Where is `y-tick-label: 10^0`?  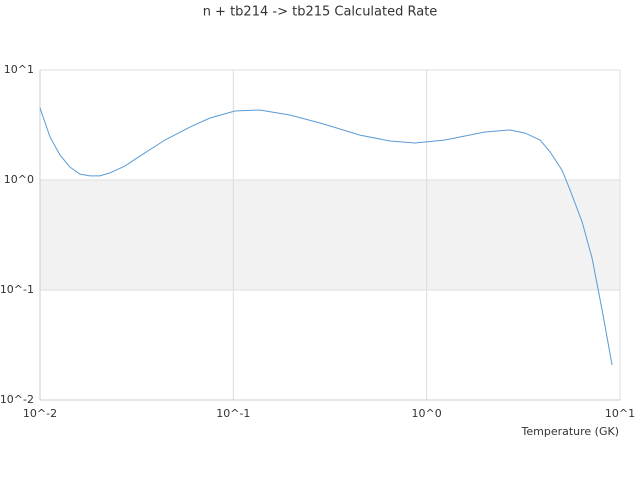
y-tick-label: 10^0 is located at coordinates (19, 179).